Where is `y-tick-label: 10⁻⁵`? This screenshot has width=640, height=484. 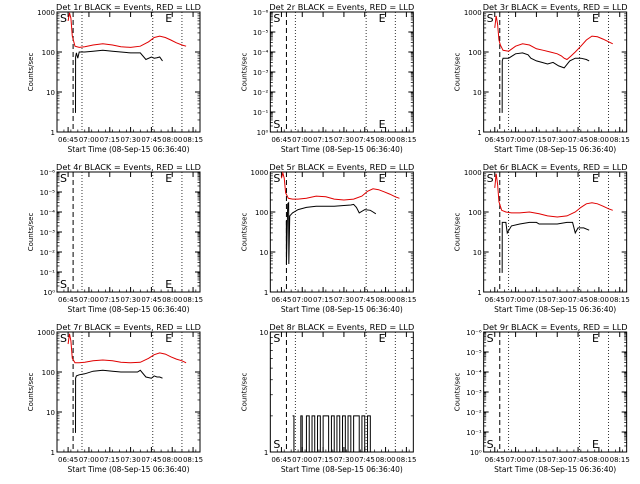 y-tick-label: 10⁻⁵ is located at coordinates (48, 193).